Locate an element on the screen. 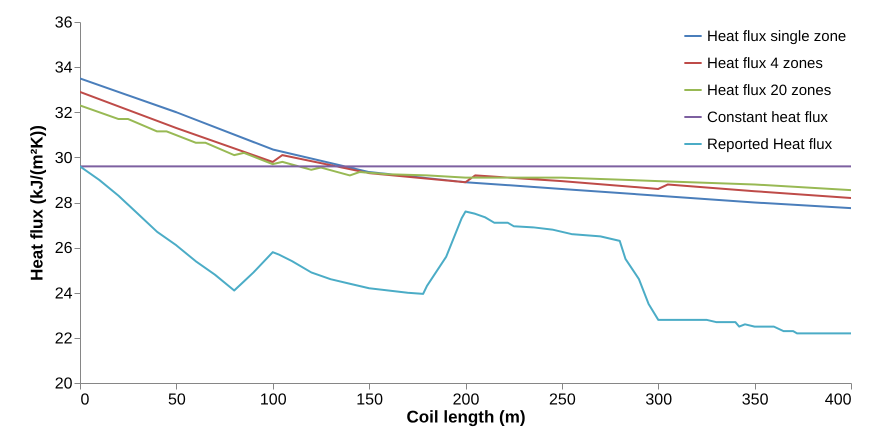  y-tick-label: 22 is located at coordinates (63, 339).